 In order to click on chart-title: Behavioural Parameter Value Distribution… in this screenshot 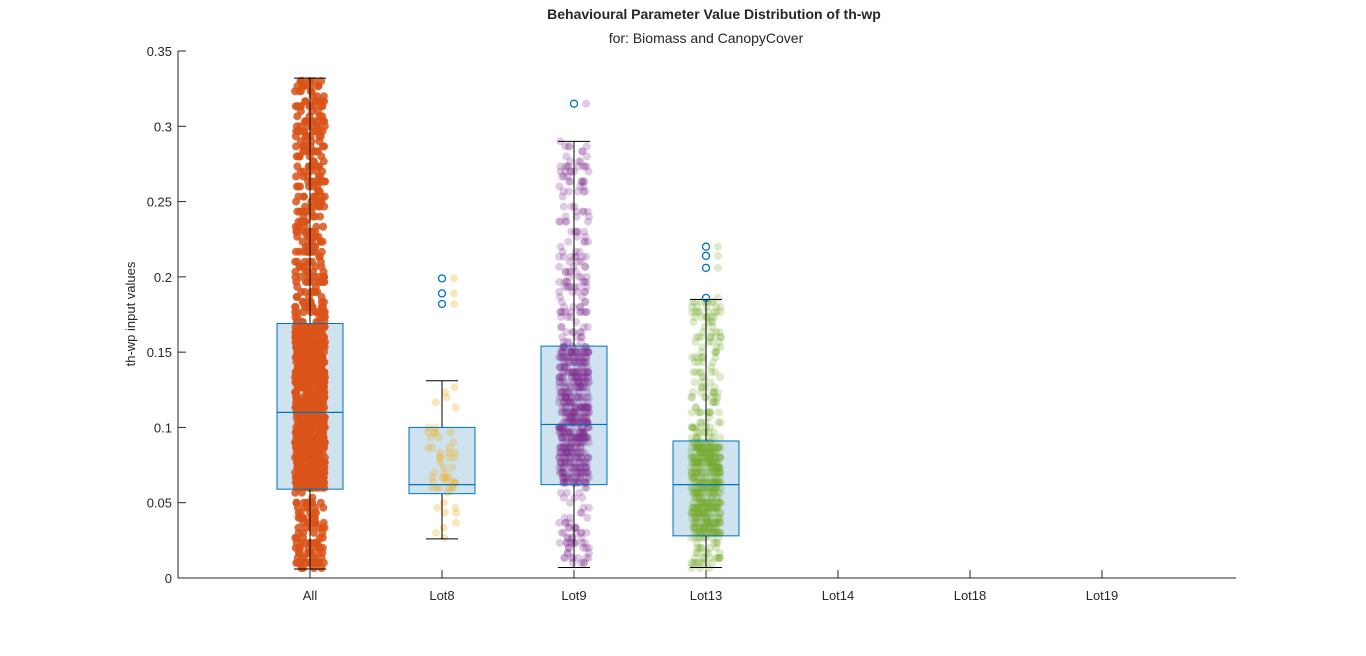, I will do `click(714, 14)`.